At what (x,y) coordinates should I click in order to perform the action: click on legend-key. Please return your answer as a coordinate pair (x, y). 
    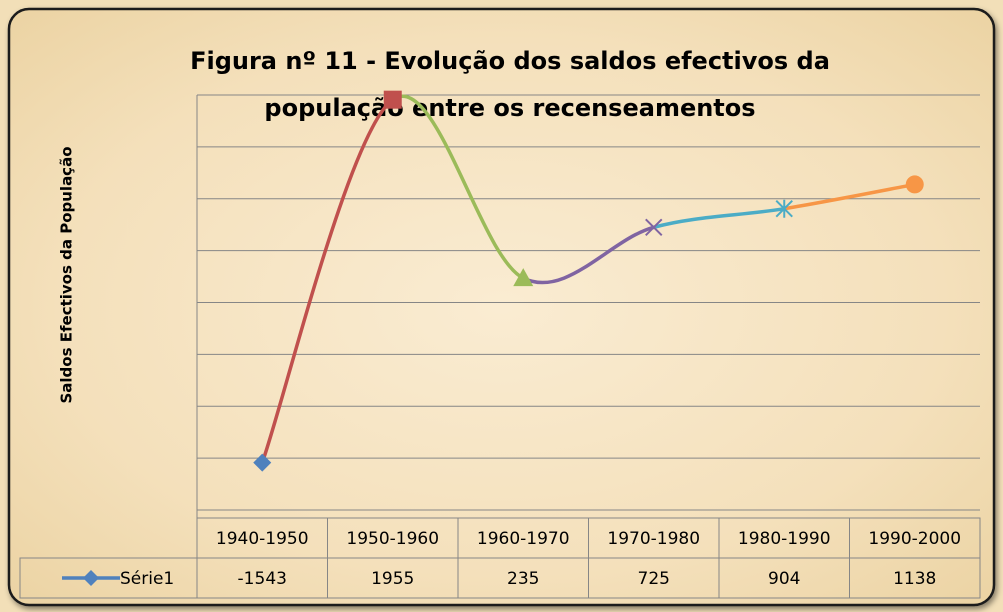
    Looking at the image, I should click on (91, 578).